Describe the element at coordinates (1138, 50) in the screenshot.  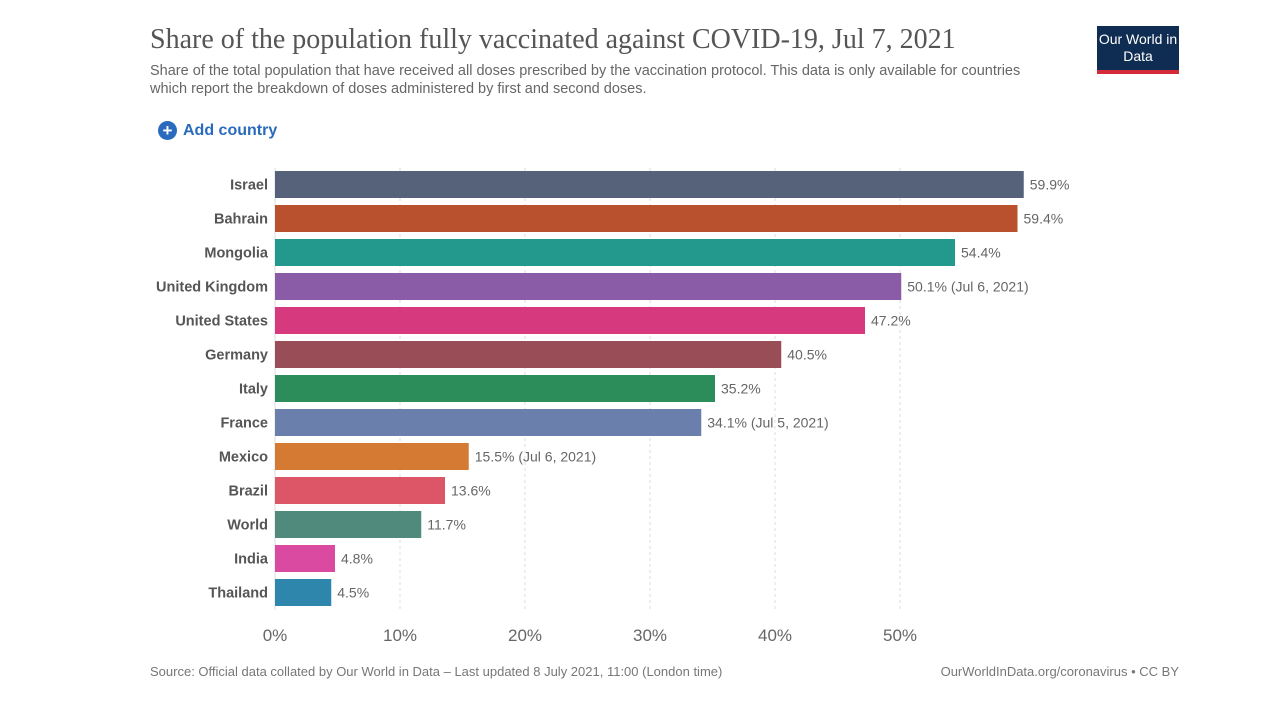
I see `owid-logo: Our World in Data` at that location.